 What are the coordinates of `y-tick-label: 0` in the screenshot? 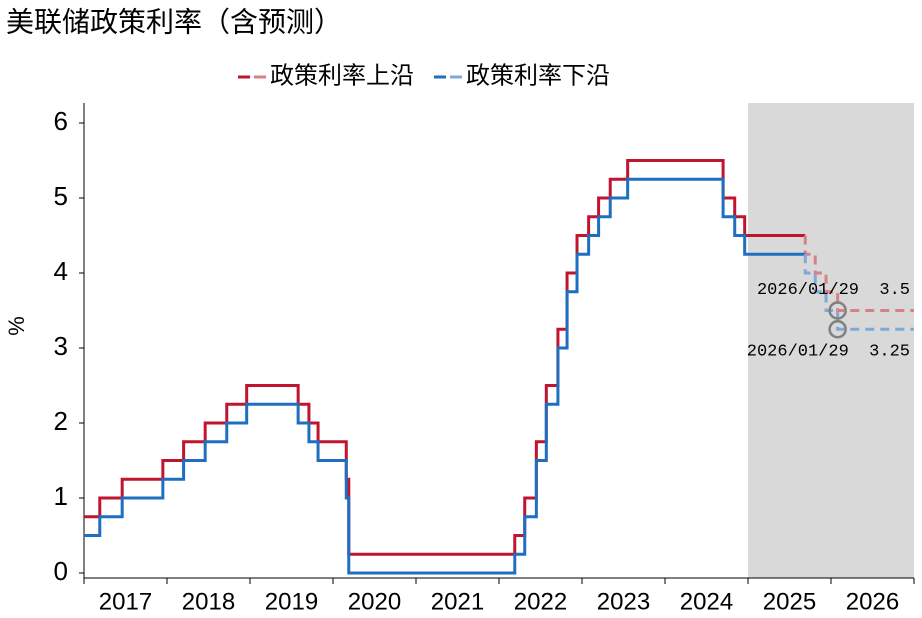 It's located at (61, 571).